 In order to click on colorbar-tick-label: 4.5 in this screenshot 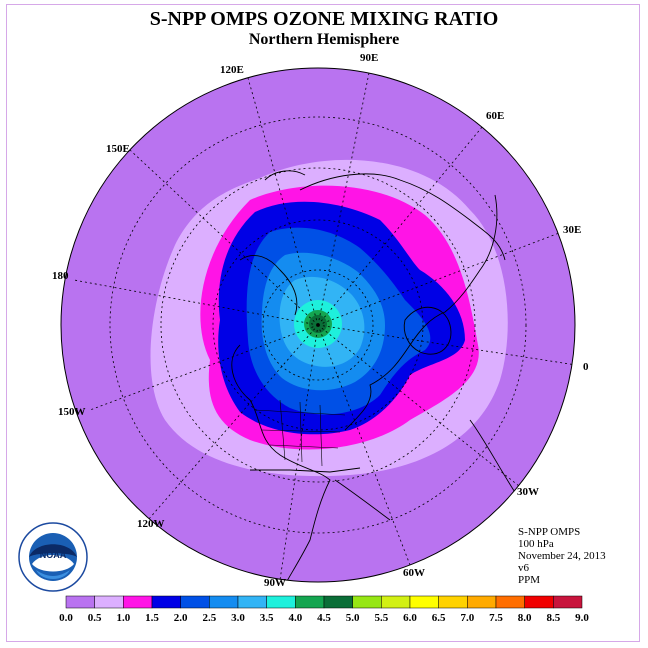, I will do `click(324, 618)`.